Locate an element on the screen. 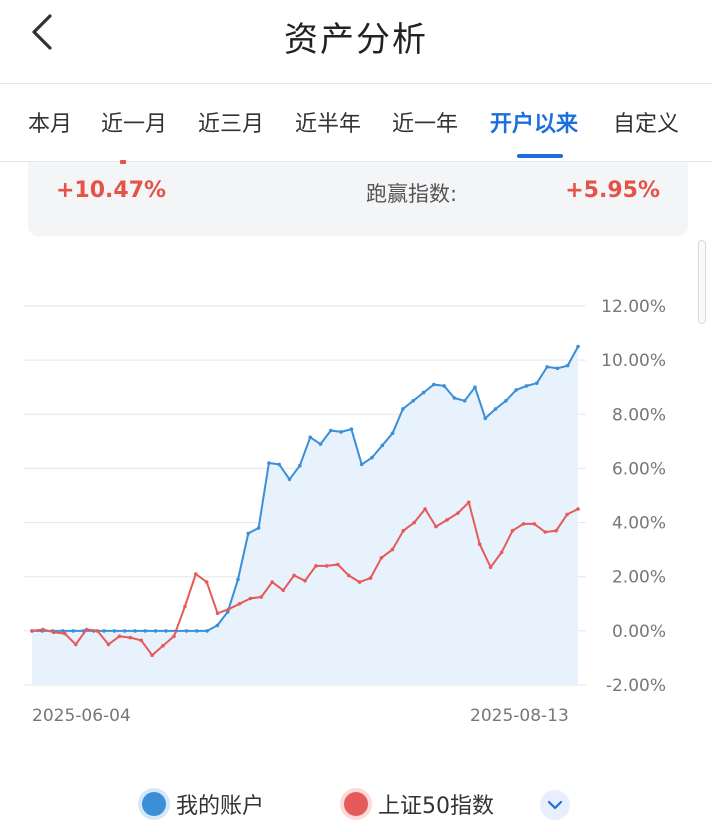  scrollbar is located at coordinates (702, 282).